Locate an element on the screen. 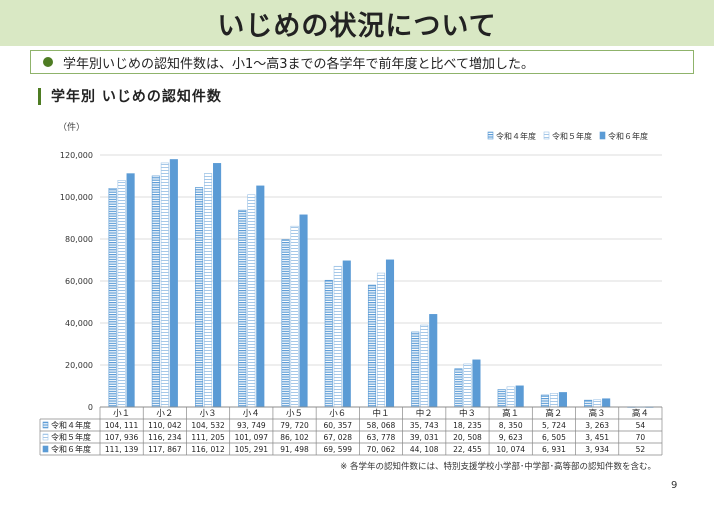 This screenshot has height=506, width=714. title-banner: いじめの状況について is located at coordinates (357, 23).